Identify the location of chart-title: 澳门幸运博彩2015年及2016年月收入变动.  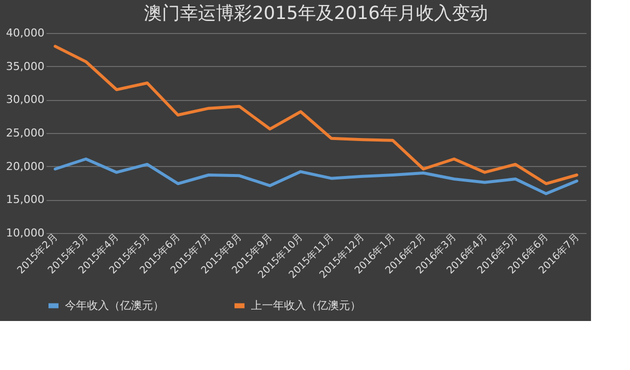
(316, 13).